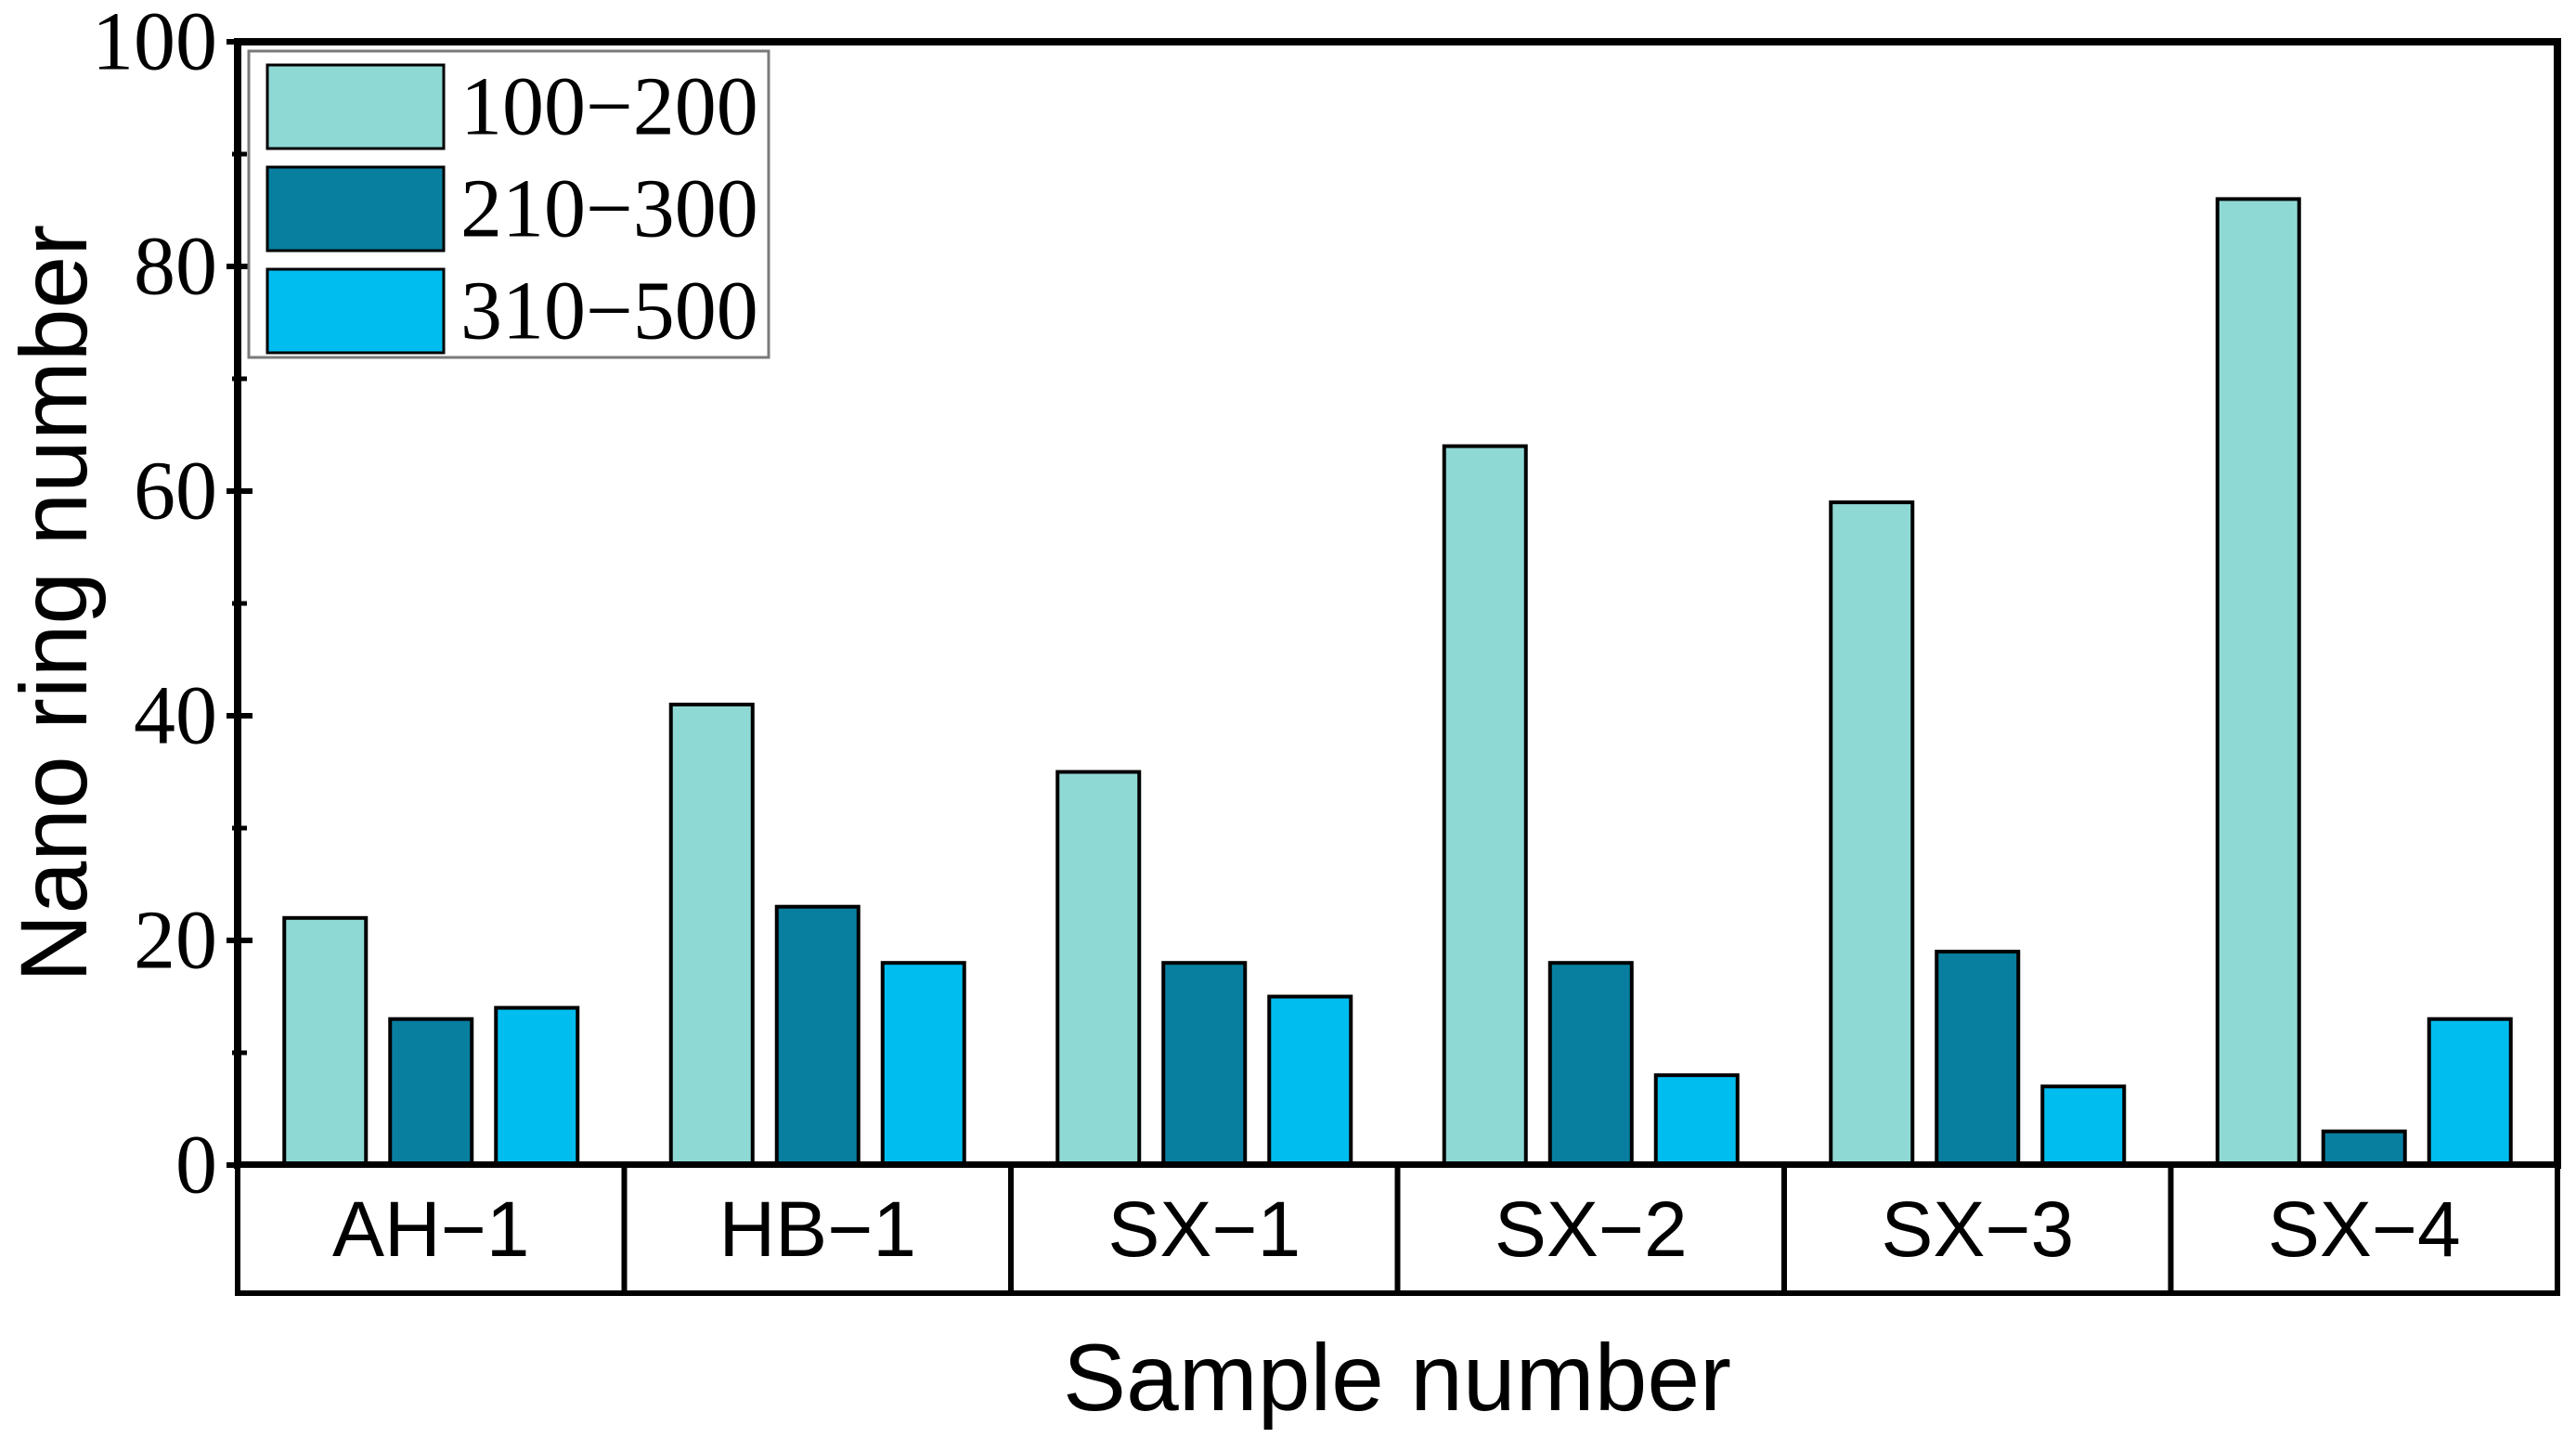 The height and width of the screenshot is (1438, 2576). Describe the element at coordinates (154, 44) in the screenshot. I see `y-tick-label: 100` at that location.